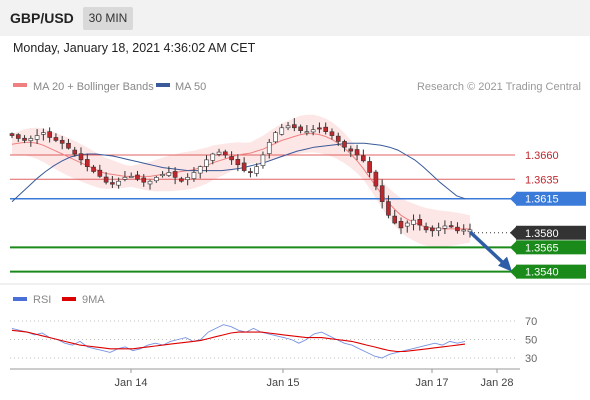 The height and width of the screenshot is (400, 590). What do you see at coordinates (282, 383) in the screenshot?
I see `x-tick-label: Jan 15` at bounding box center [282, 383].